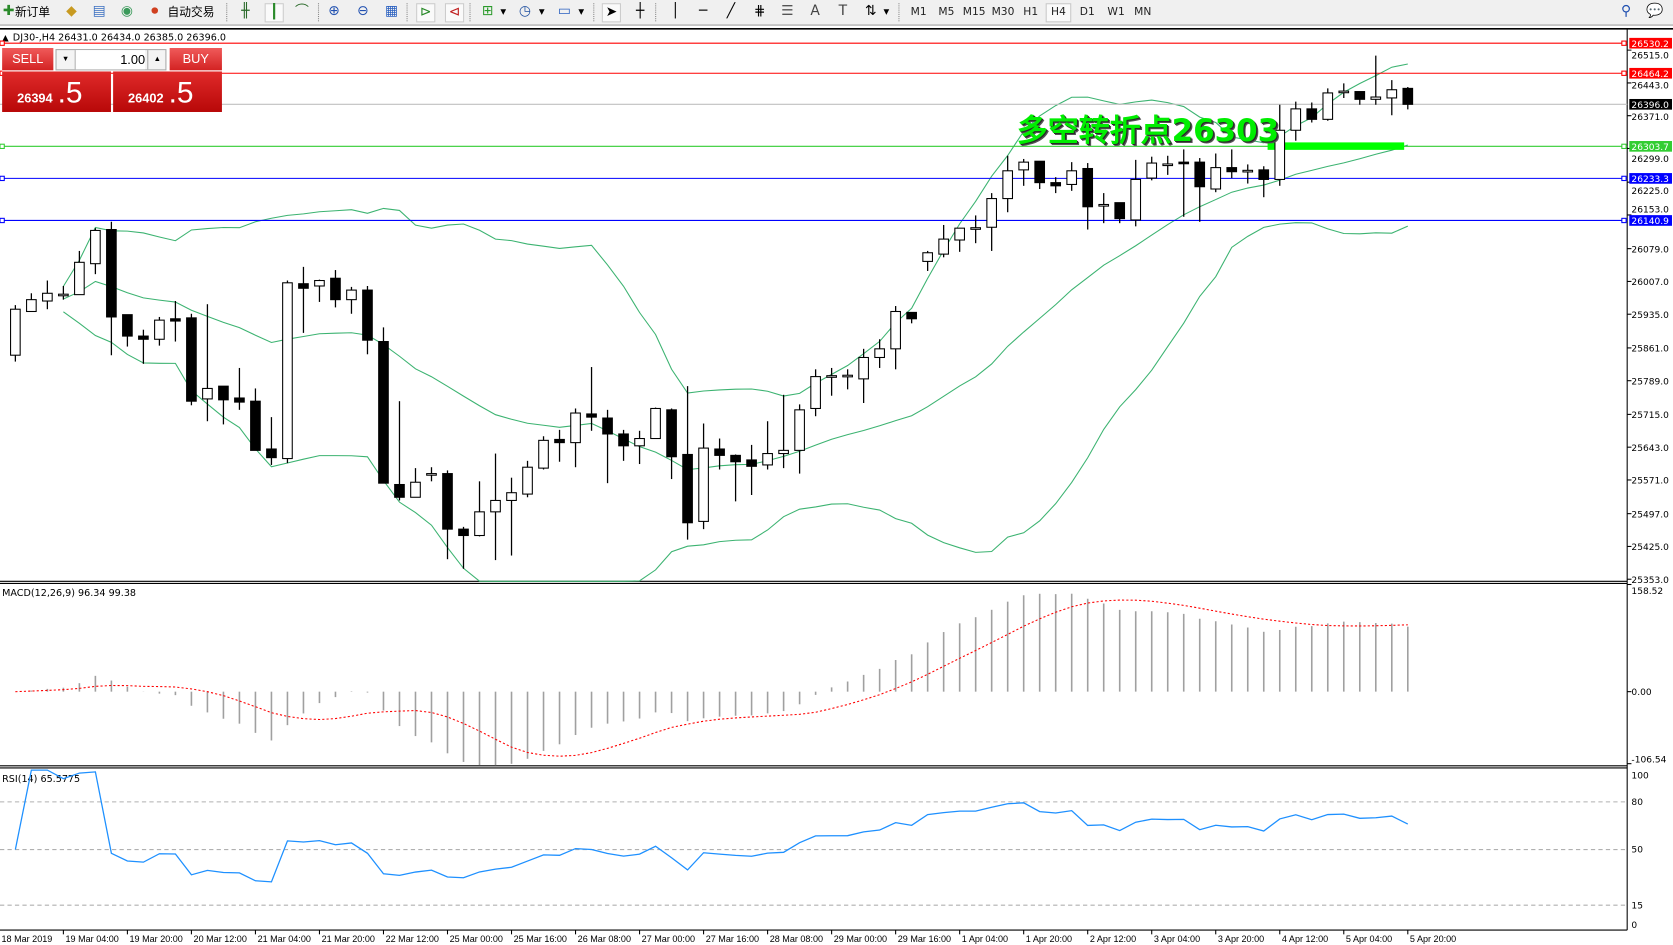  I want to click on new-order-icon: ✚, so click(8, 11).